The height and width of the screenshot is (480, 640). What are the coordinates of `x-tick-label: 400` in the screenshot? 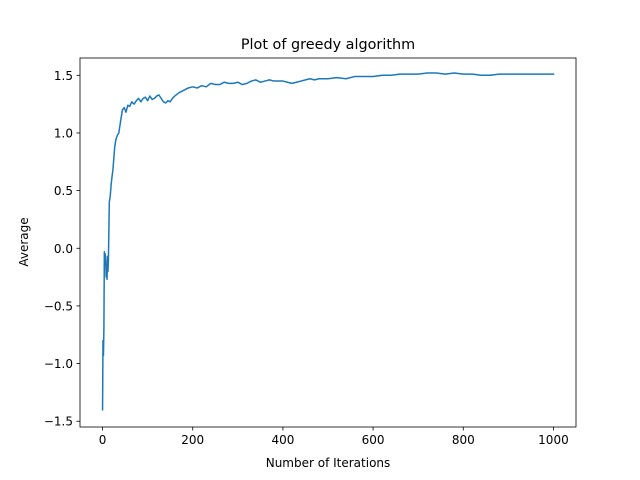 It's located at (282, 440).